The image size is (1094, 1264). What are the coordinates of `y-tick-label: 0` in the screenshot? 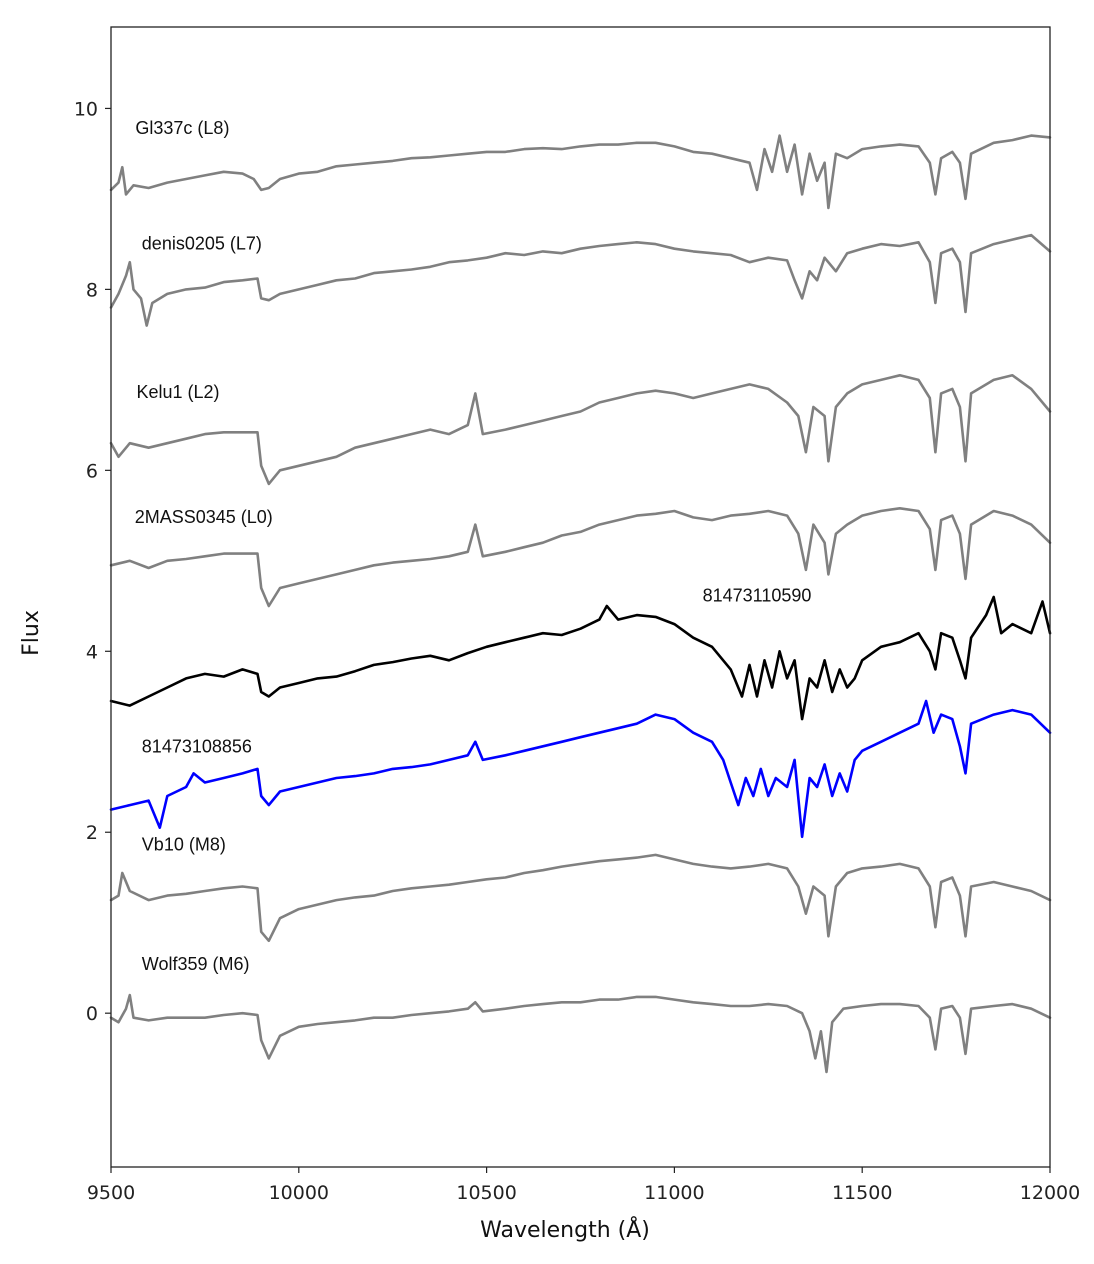 It's located at (92, 1014).